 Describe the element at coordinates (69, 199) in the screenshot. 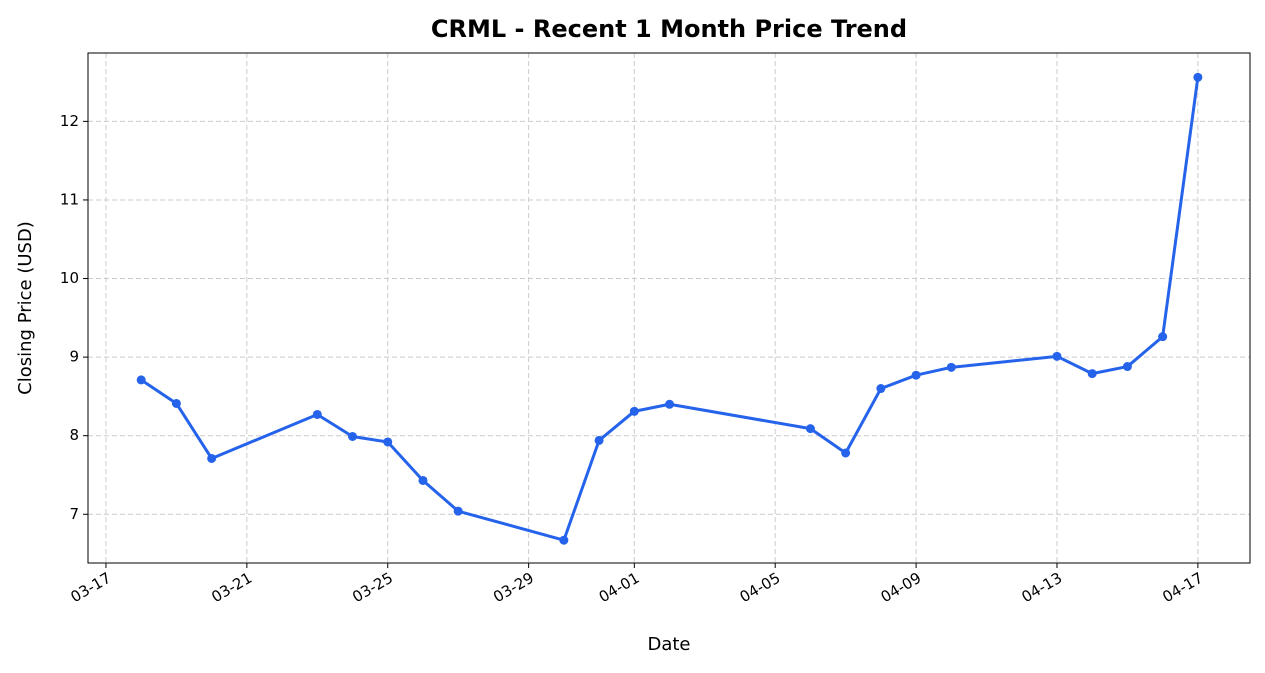

I see `y-tick-label: 11` at that location.